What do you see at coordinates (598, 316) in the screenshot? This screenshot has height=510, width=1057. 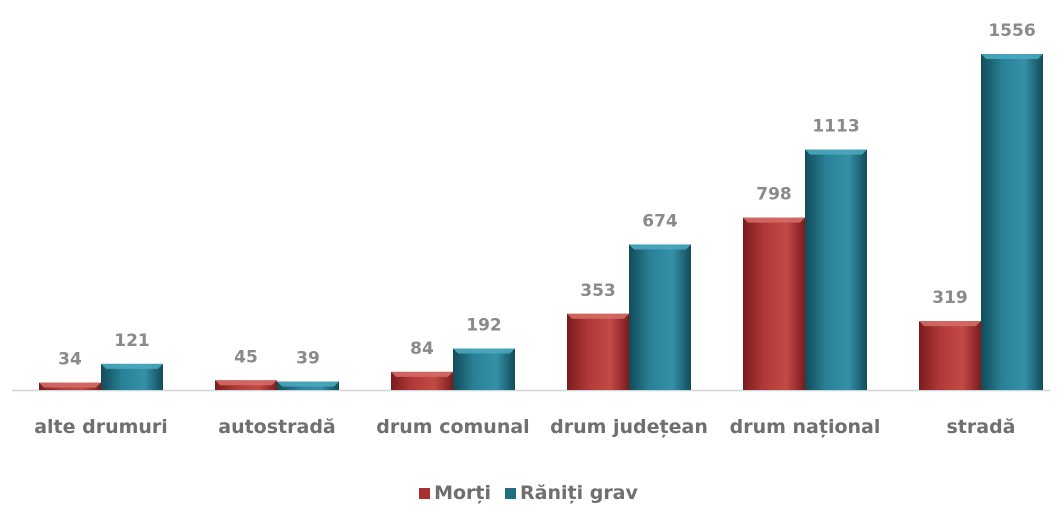 I see `bar-bevel-morti-drum-judetean` at bounding box center [598, 316].